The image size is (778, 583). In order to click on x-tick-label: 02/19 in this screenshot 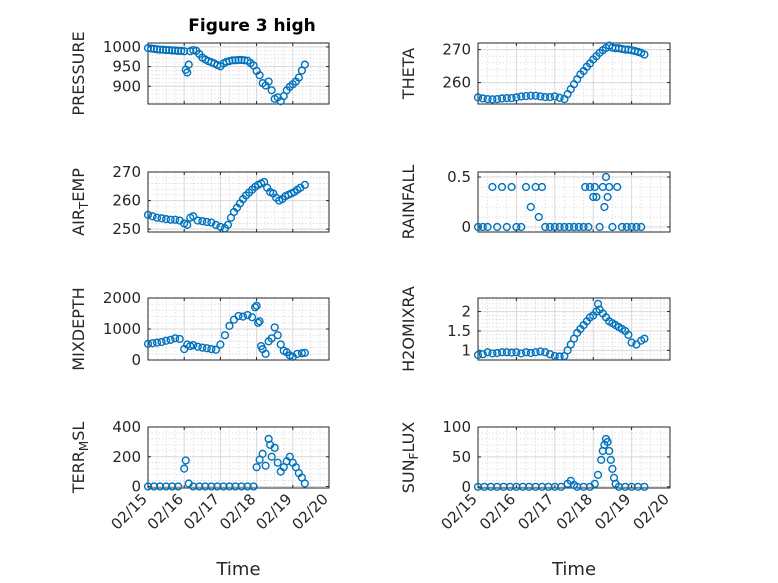, I will do `click(273, 511)`.